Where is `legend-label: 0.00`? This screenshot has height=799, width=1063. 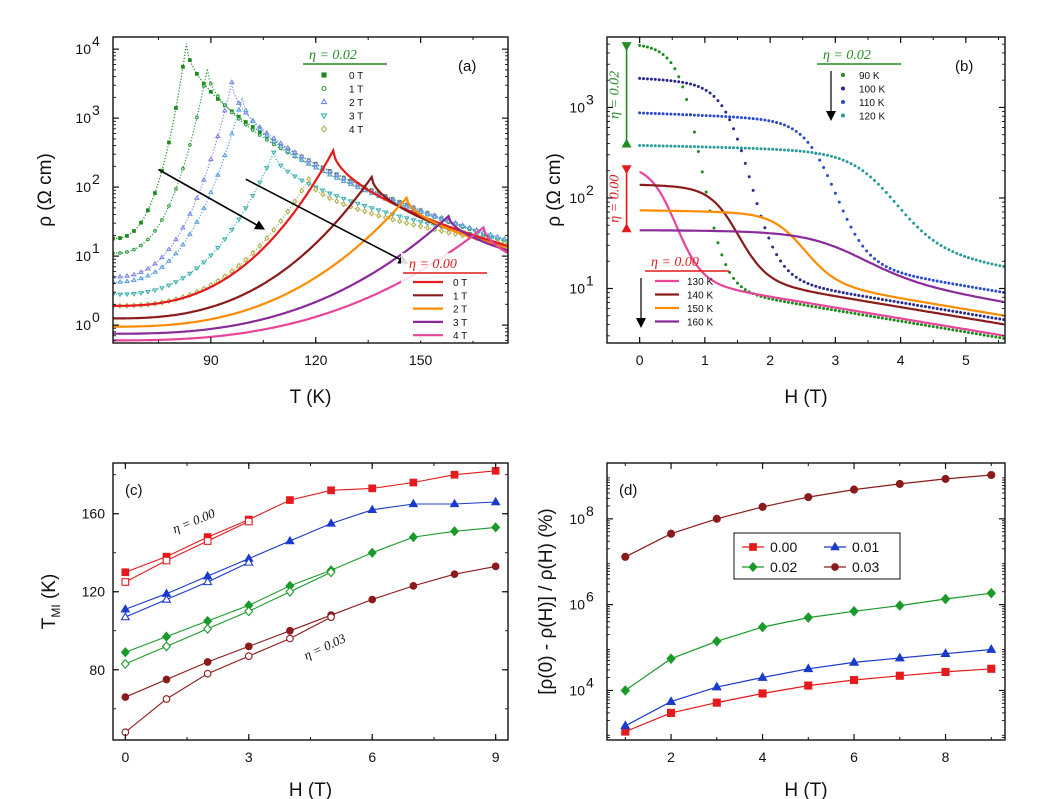
legend-label: 0.00 is located at coordinates (783, 547).